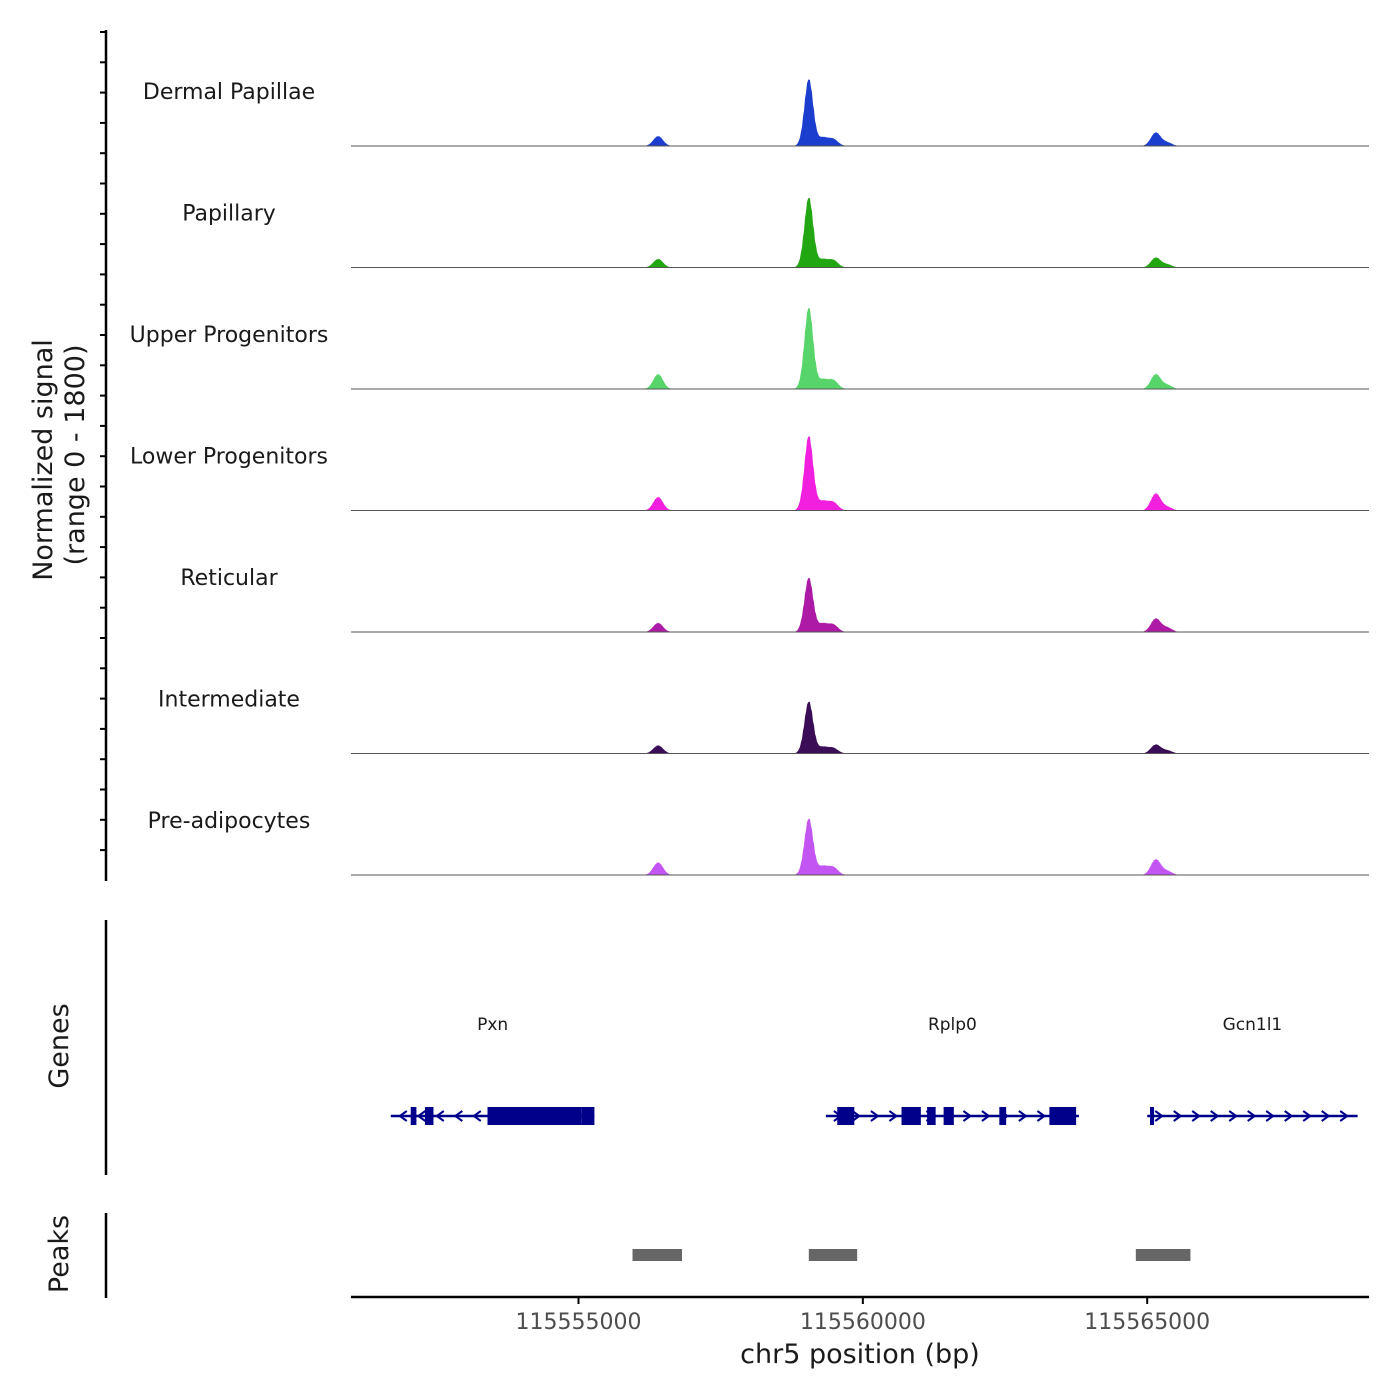 Image resolution: width=1400 pixels, height=1400 pixels. I want to click on track-pre-adipocytes: Pre-adipocytes, so click(758, 842).